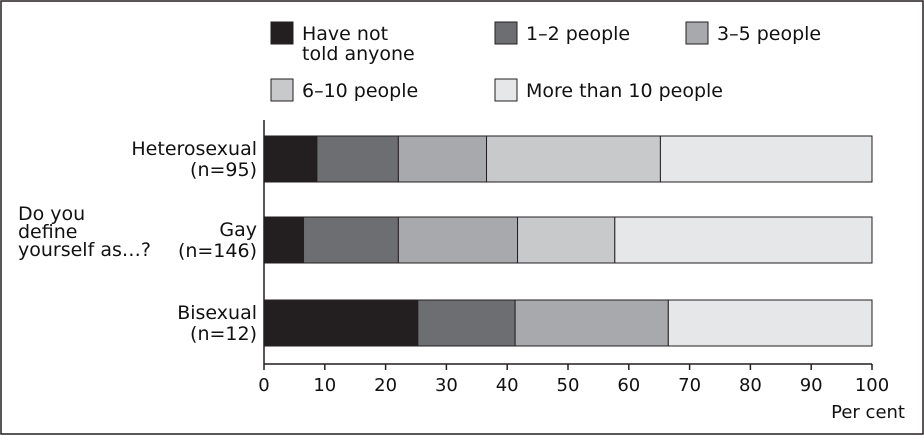 This screenshot has width=924, height=435. I want to click on legend-label-1-line-2: told anyone, so click(358, 54).